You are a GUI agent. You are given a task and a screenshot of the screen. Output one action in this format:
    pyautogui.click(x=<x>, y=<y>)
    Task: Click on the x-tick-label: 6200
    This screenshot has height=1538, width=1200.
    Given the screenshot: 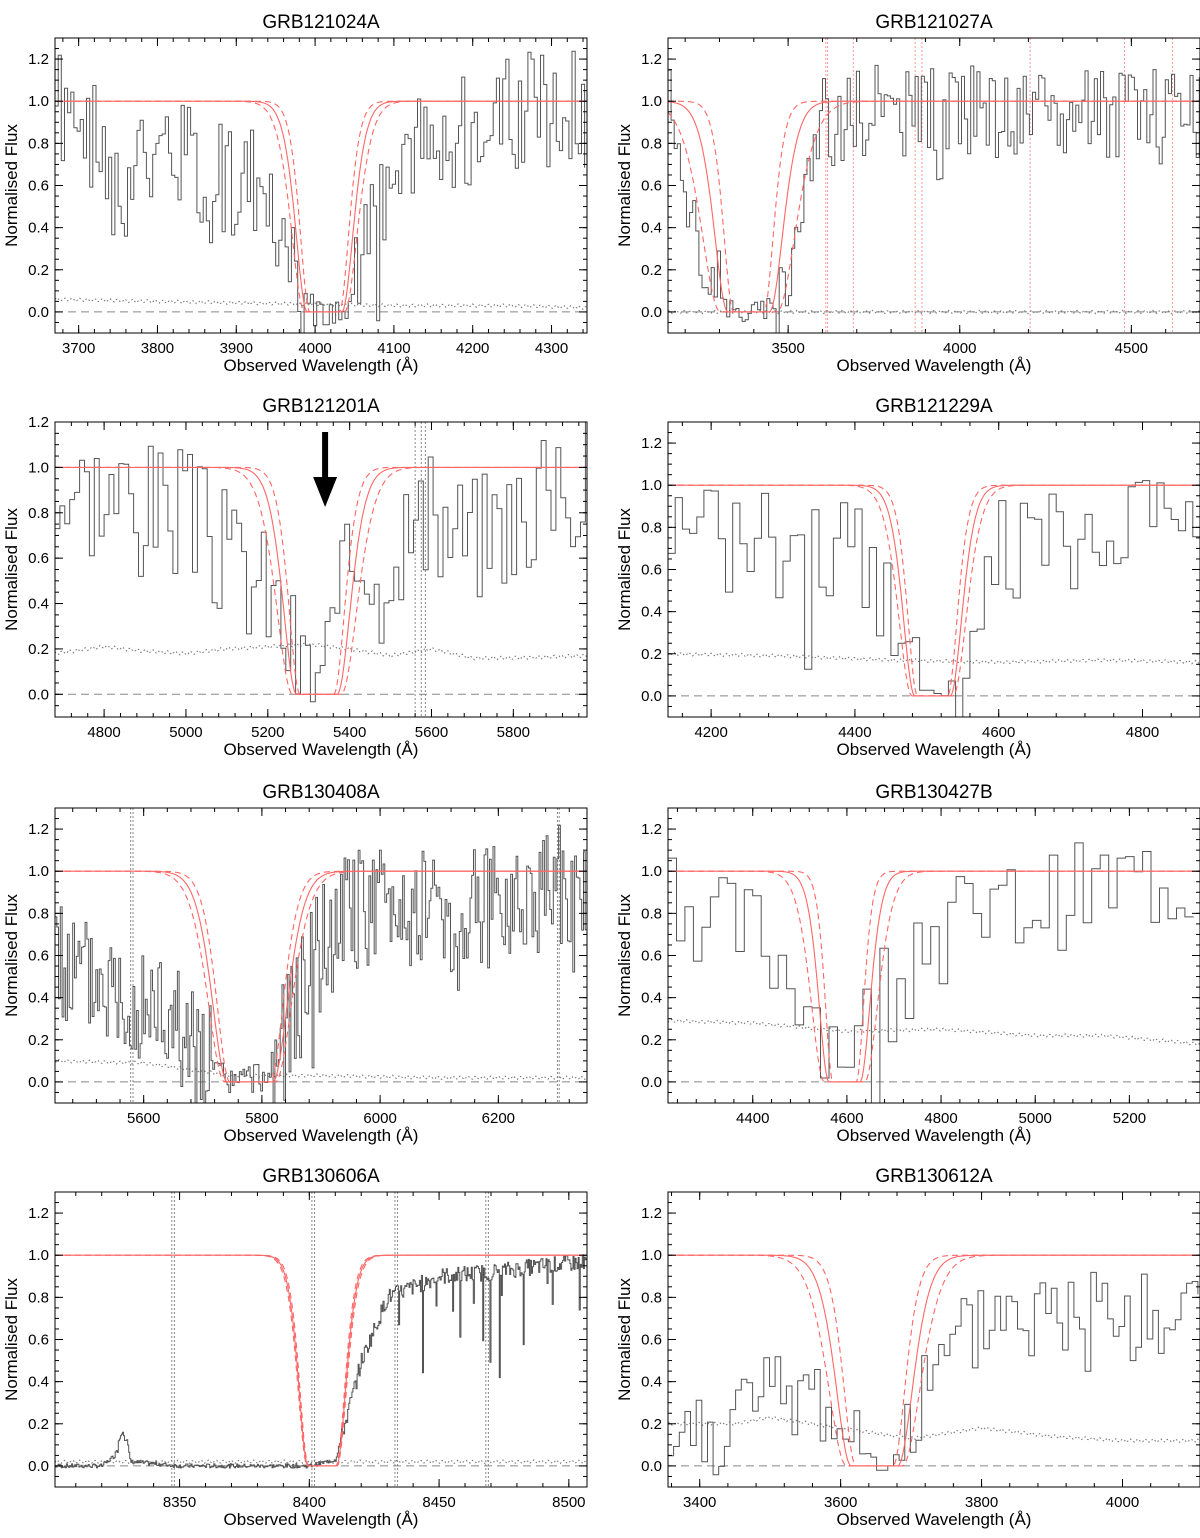 What is the action you would take?
    pyautogui.click(x=498, y=1118)
    